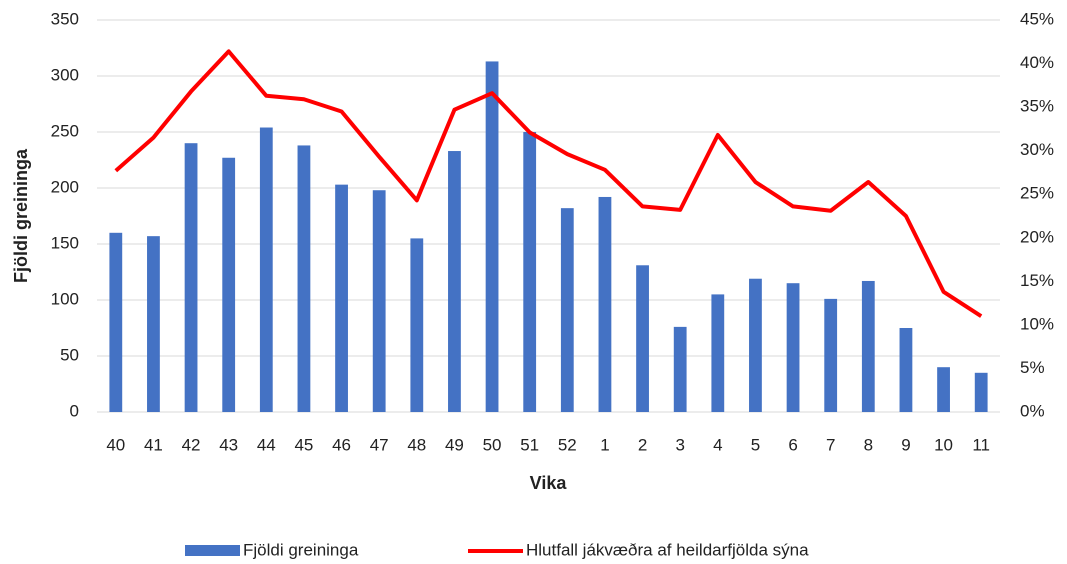 The height and width of the screenshot is (564, 1067). I want to click on x-tick-label: 4, so click(717, 444).